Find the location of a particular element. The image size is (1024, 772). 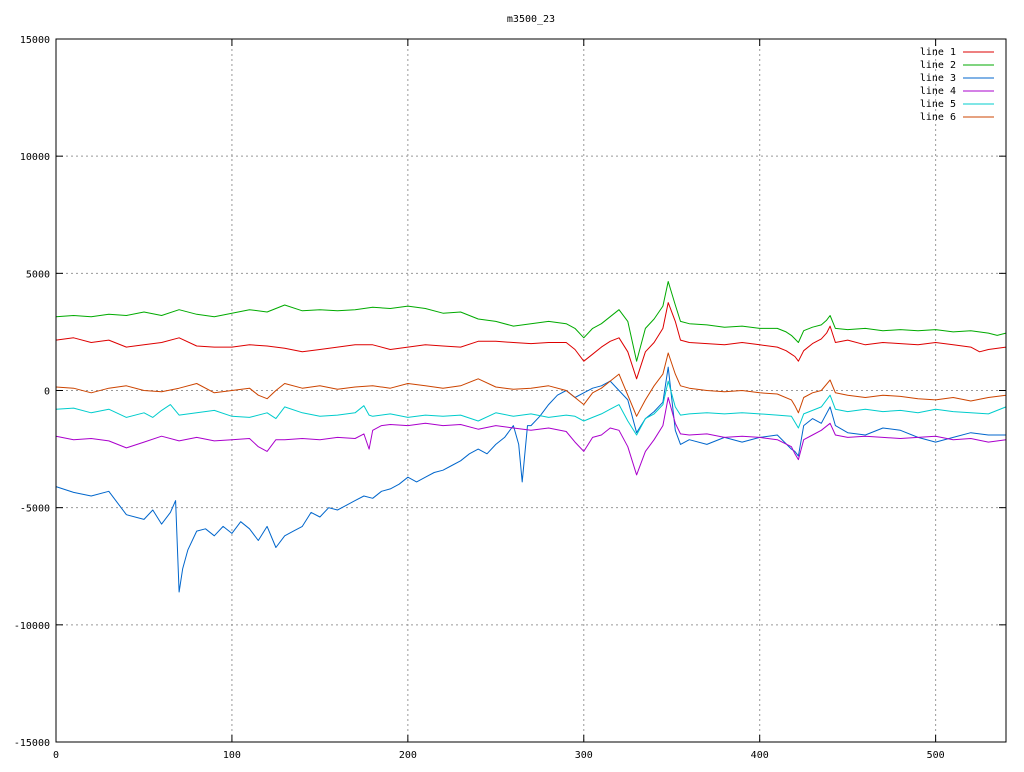

y-tick-label: 10000 is located at coordinates (35, 157).